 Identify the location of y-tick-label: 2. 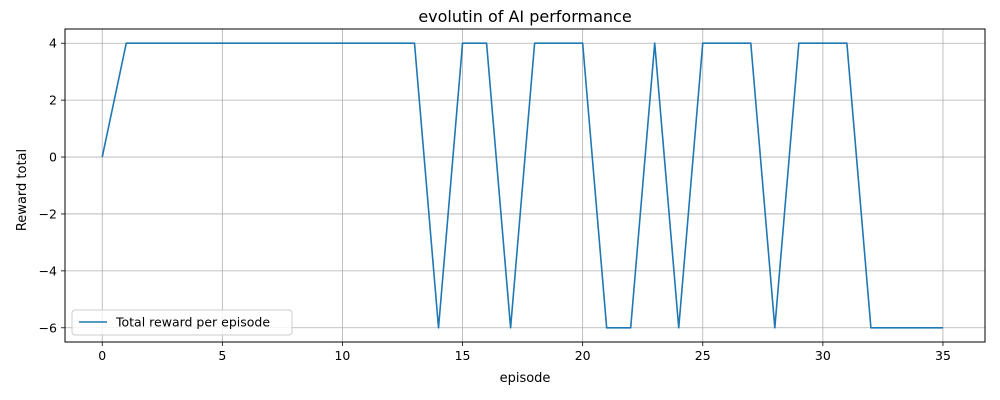
(53, 100).